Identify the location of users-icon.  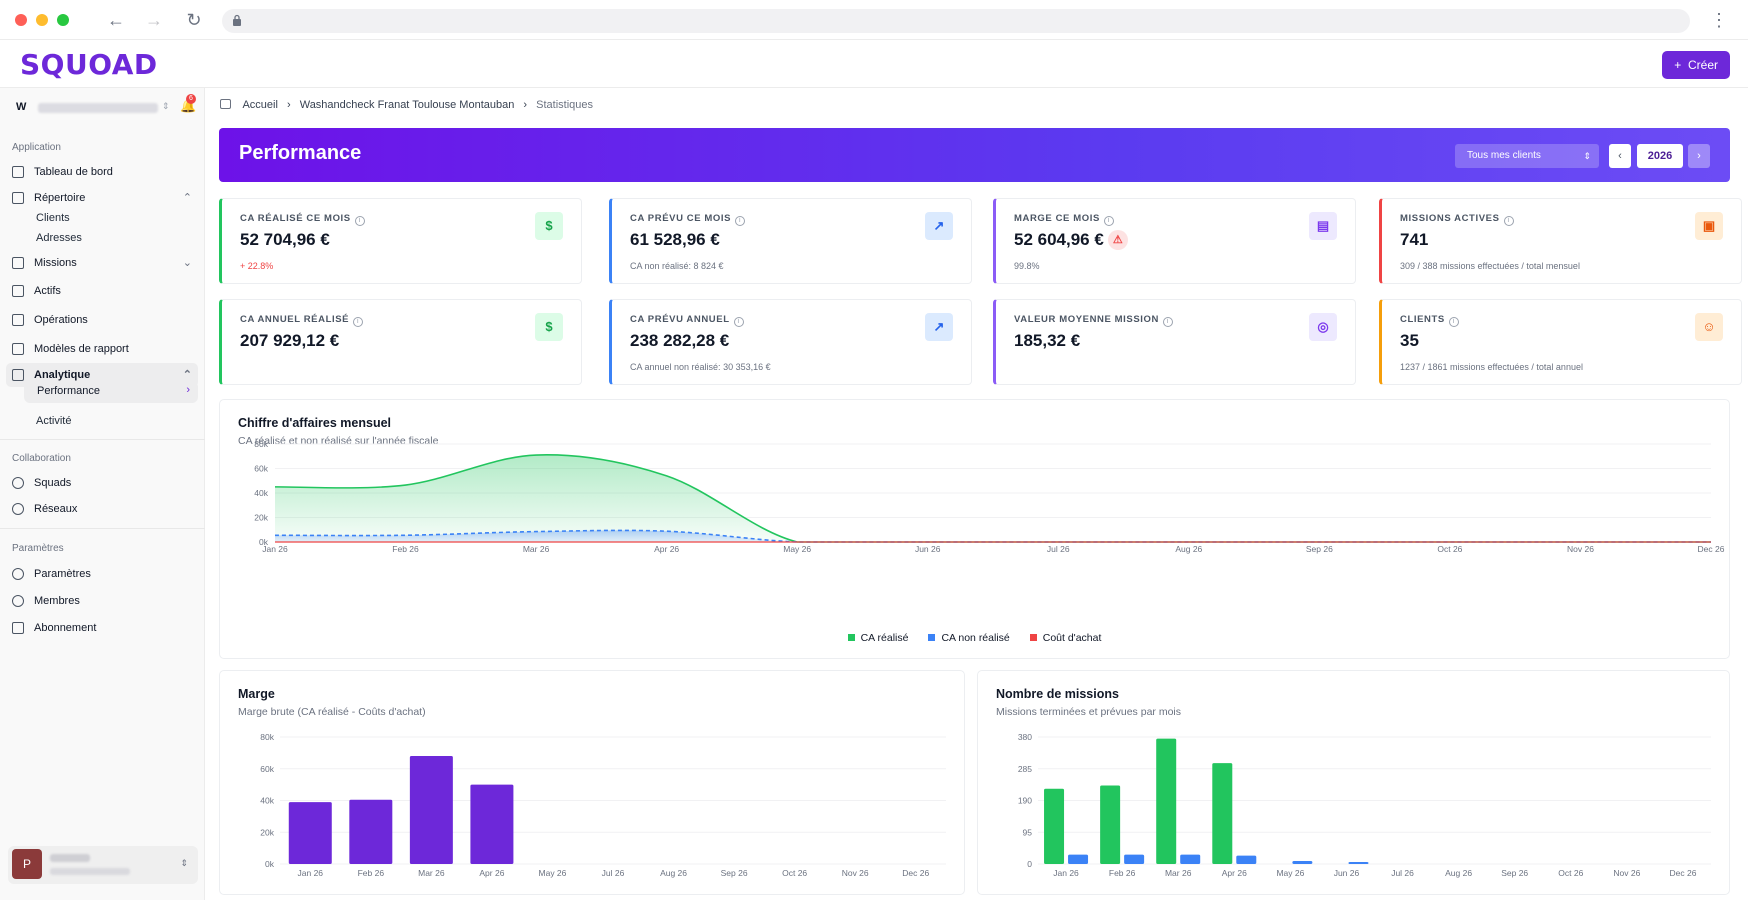
(18, 601).